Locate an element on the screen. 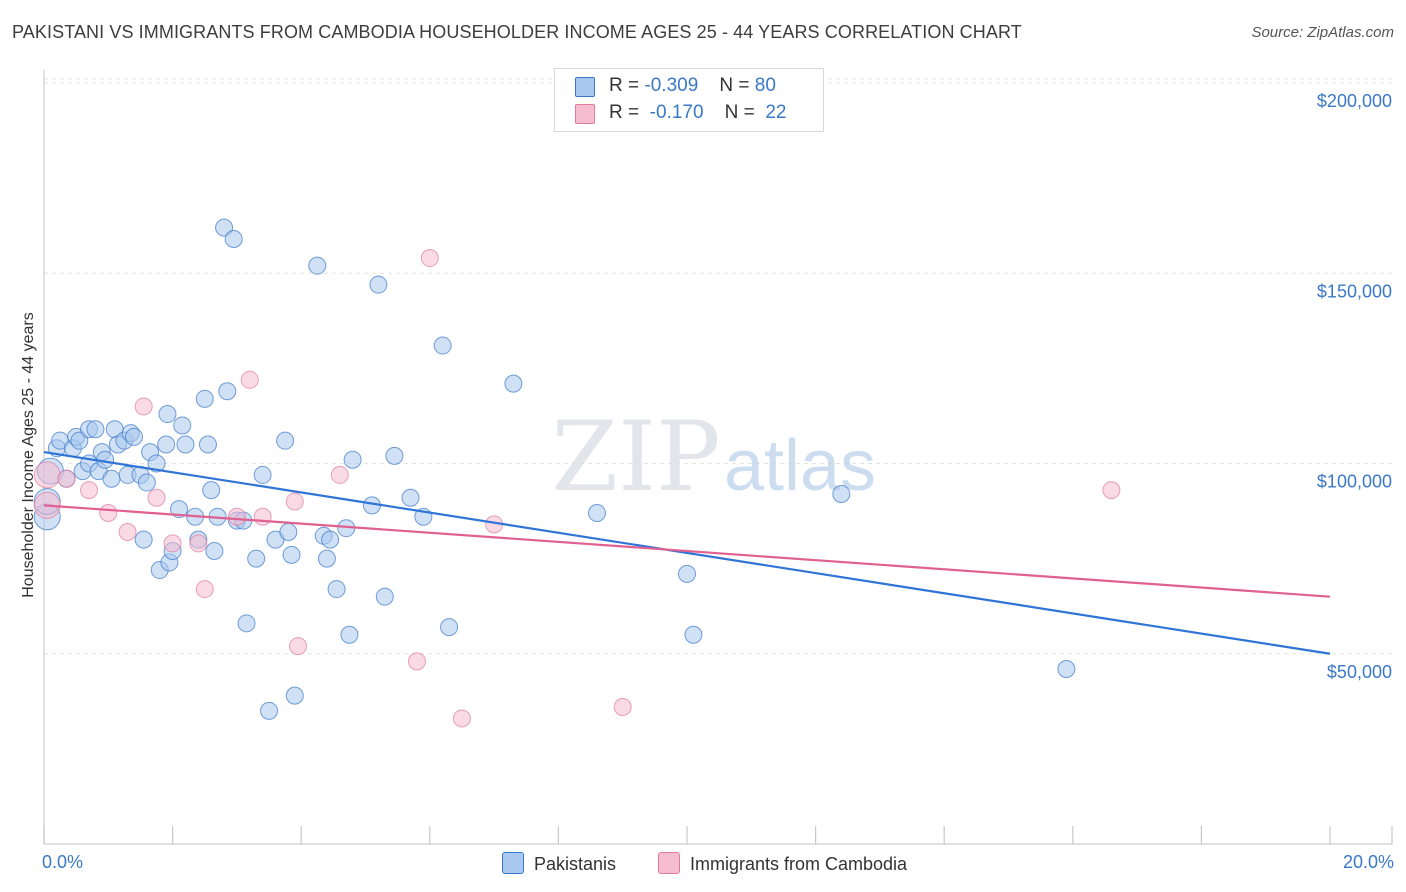  legend-label-cambodia: Immigrants from Cambodia is located at coordinates (799, 864).